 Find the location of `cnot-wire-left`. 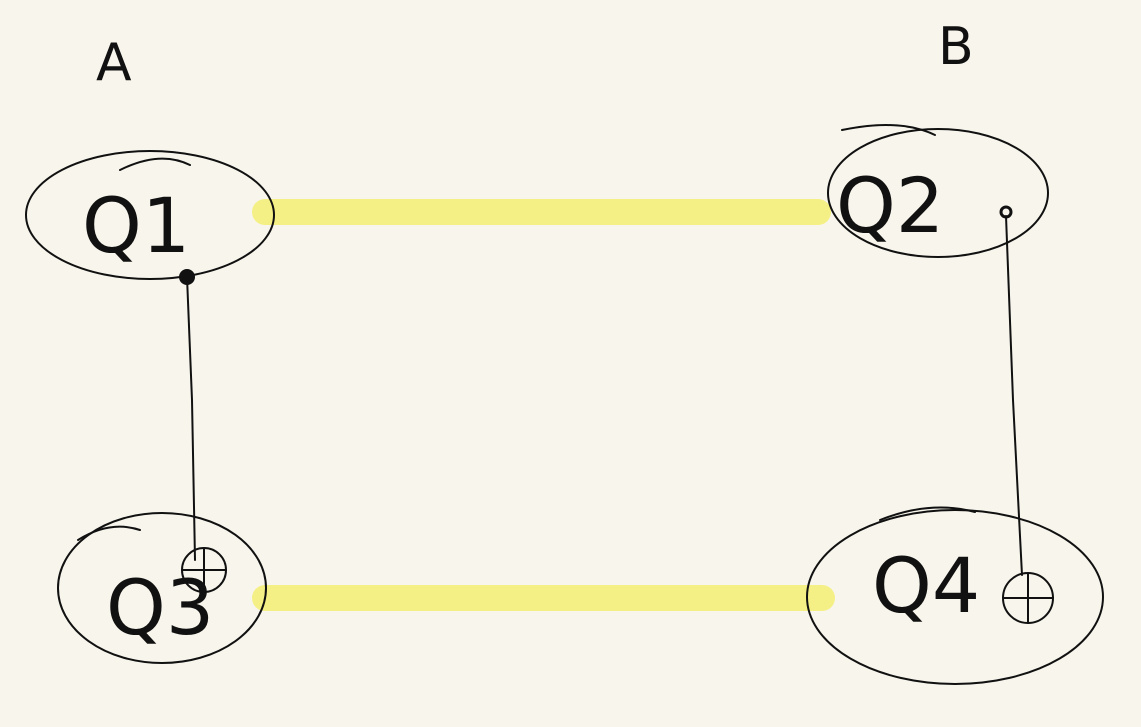

cnot-wire-left is located at coordinates (191, 418).